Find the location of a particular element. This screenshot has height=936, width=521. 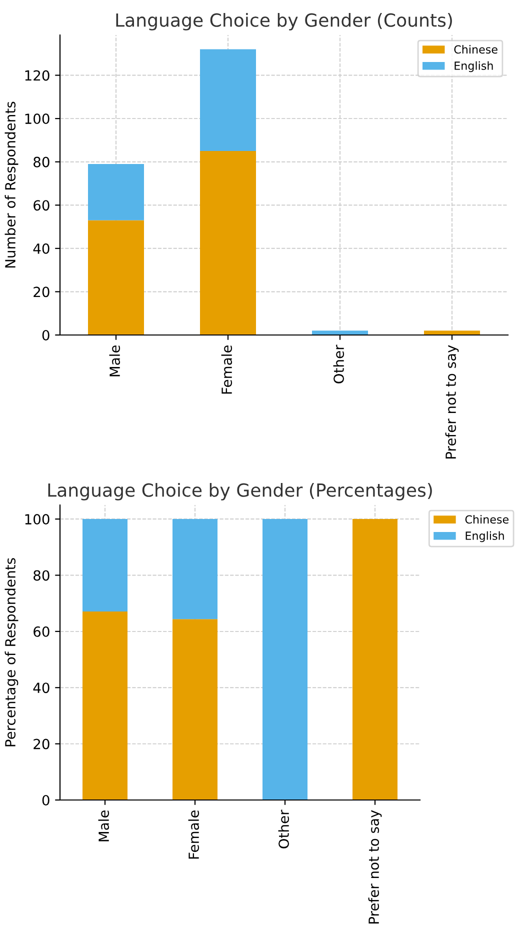

chart-title: Language Choice by Gender (Counts) is located at coordinates (284, 21).